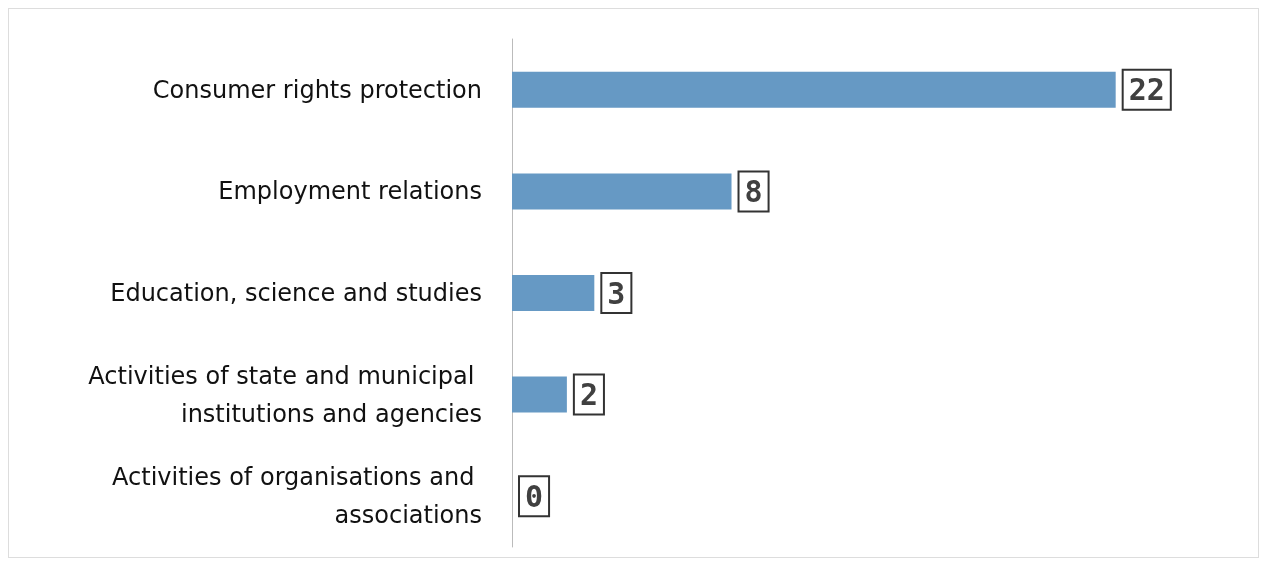 The image size is (1269, 568). I want to click on y-tick-label: Education, science and studies, so click(296, 293).